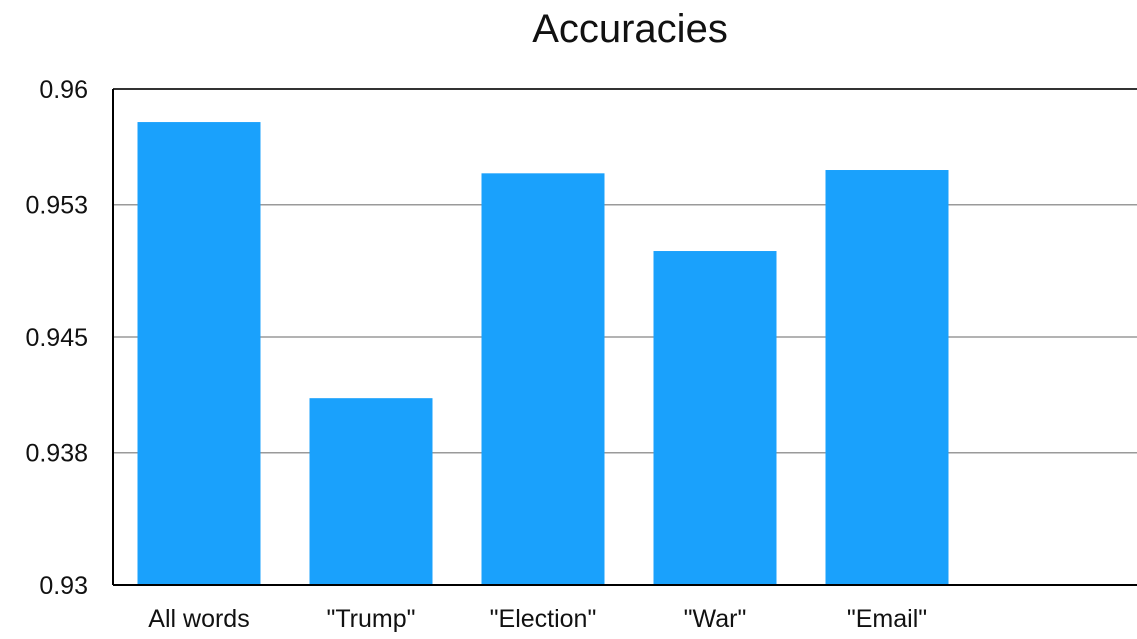 The image size is (1137, 639). I want to click on y-tick-label: 0.945, so click(56, 338).